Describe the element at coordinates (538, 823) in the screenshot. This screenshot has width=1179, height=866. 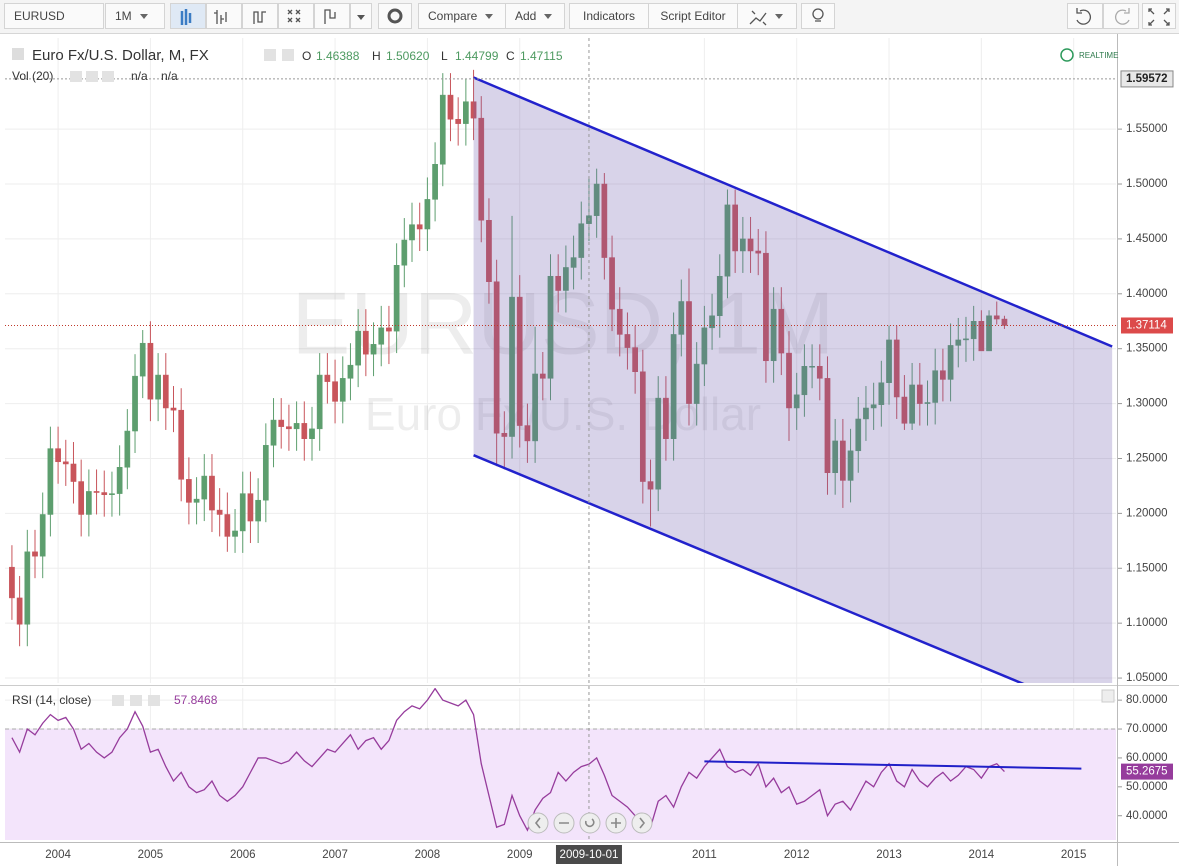
I see `scroll-left` at that location.